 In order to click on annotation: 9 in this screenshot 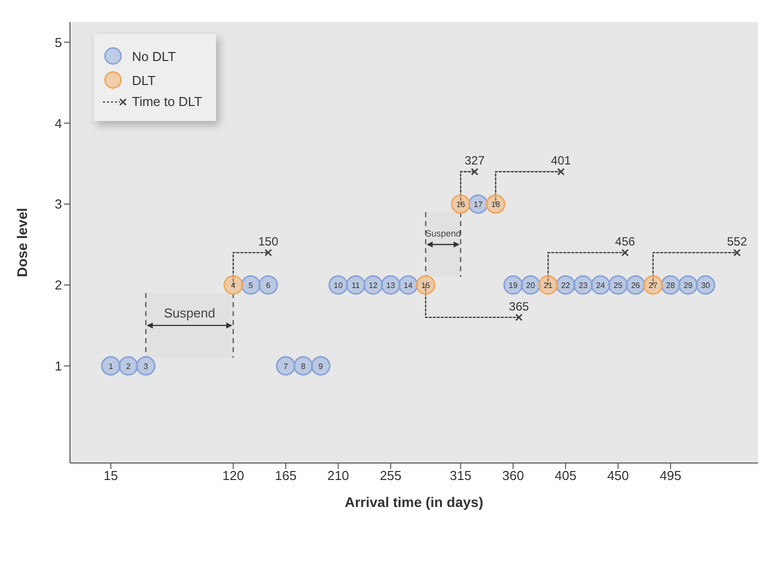, I will do `click(321, 366)`.